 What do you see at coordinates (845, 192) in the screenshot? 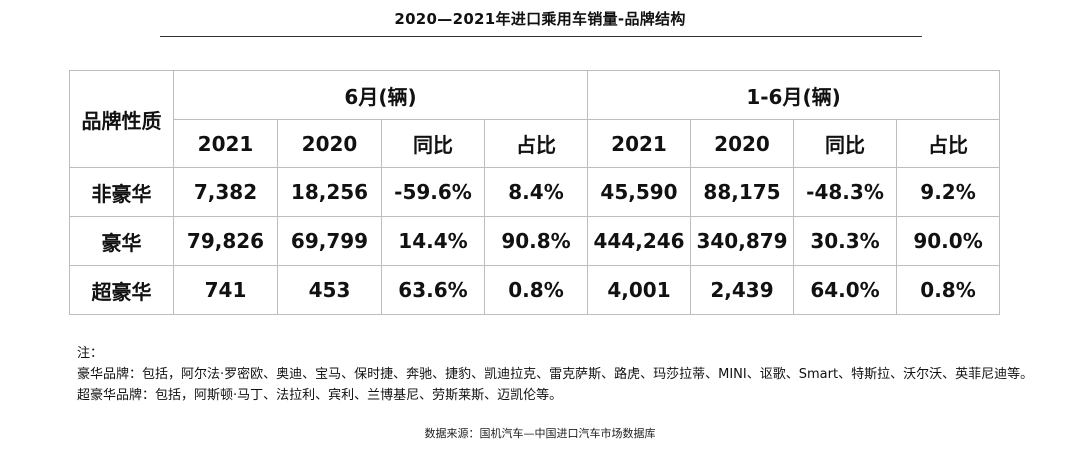
I see `table-cell: -48.3%` at bounding box center [845, 192].